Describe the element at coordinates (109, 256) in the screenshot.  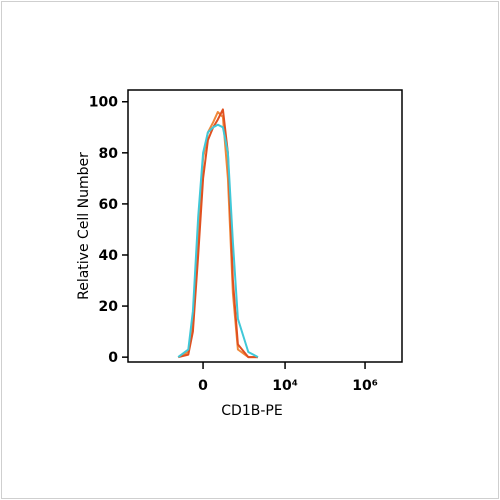
I see `y-tick-label: 40` at that location.